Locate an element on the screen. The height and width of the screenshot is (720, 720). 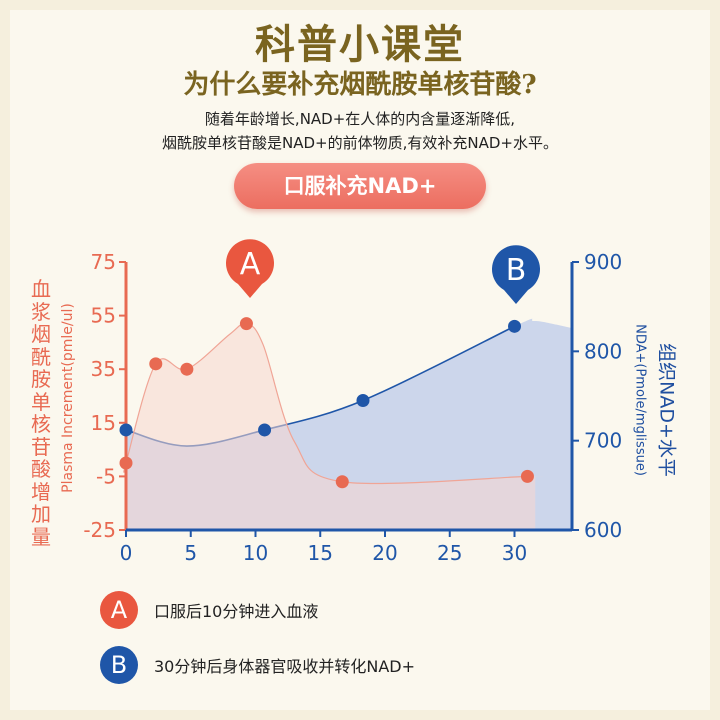
right-axis-label-cn: 组织NAD+水平 is located at coordinates (666, 410).